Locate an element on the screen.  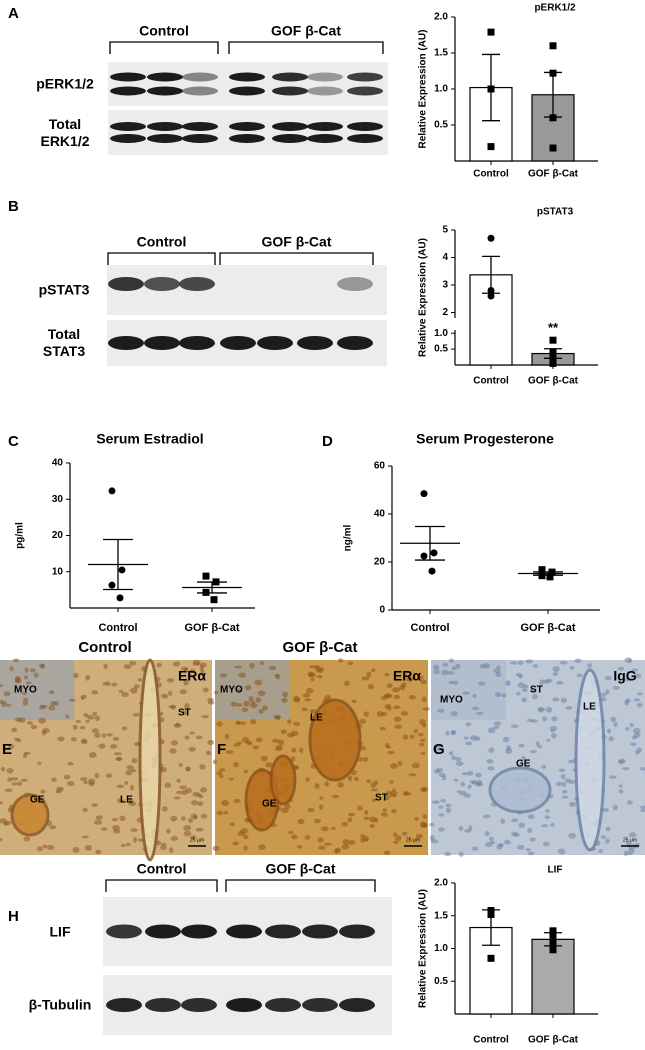
chart-title: pERK1/2 is located at coordinates (555, 8).